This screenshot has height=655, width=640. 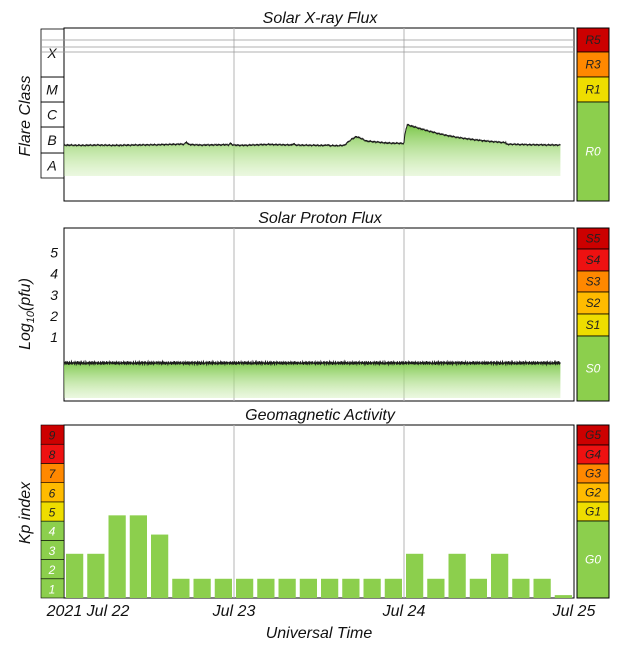 I want to click on proton-y-axis-label: Log10(pfu), so click(x=27, y=314).